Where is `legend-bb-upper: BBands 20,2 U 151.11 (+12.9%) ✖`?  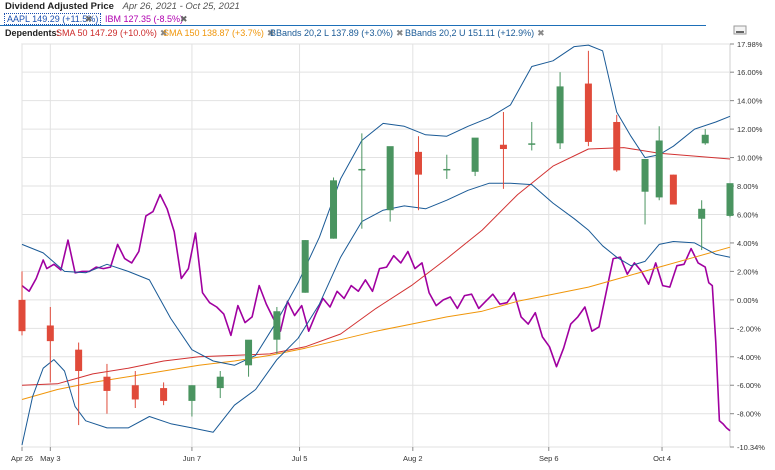 legend-bb-upper: BBands 20,2 U 151.11 (+12.9%) ✖ is located at coordinates (475, 33).